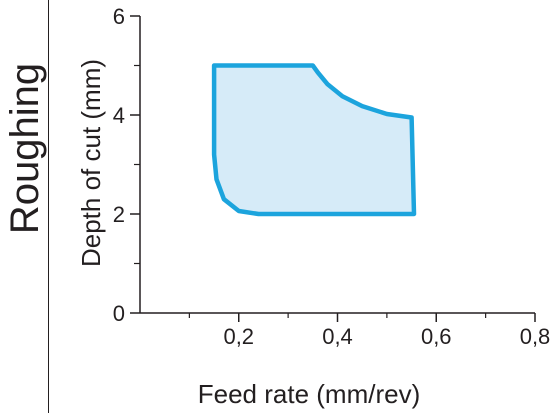  Describe the element at coordinates (119, 214) in the screenshot. I see `y-tick-label: 2` at that location.